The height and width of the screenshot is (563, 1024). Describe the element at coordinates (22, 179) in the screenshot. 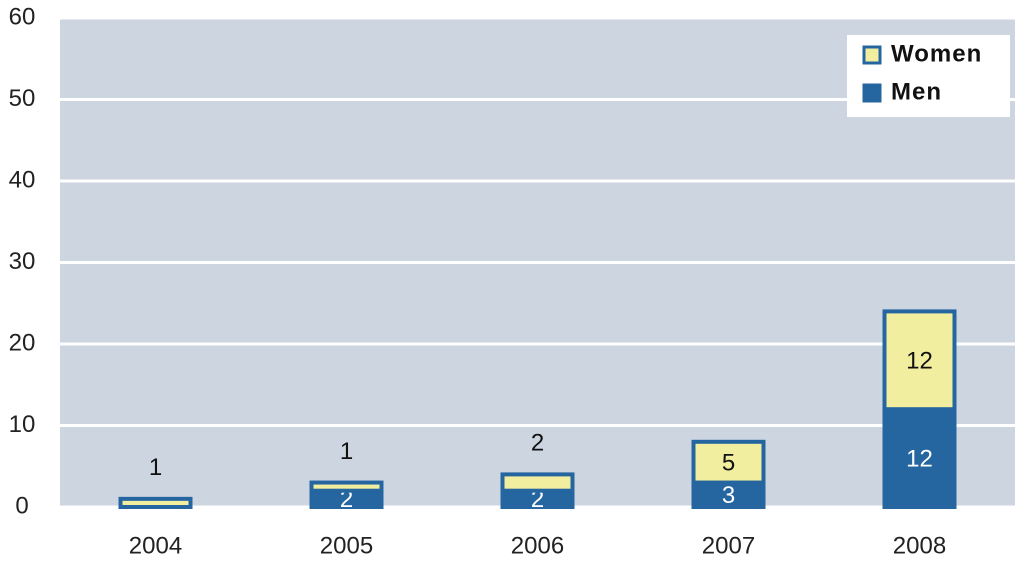

I see `y-tick-label: 40` at that location.